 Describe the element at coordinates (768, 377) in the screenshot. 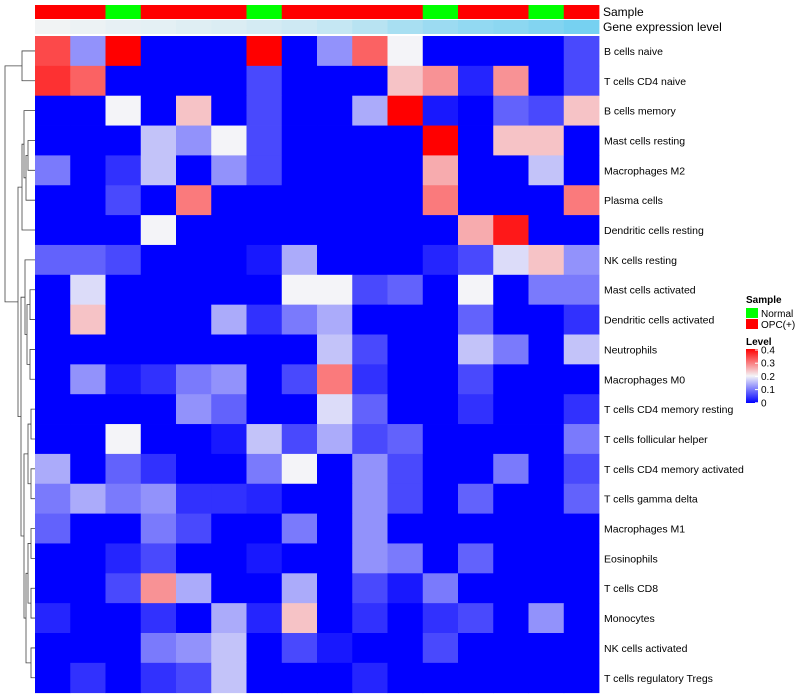

I see `level-tick-label: 0.2` at that location.